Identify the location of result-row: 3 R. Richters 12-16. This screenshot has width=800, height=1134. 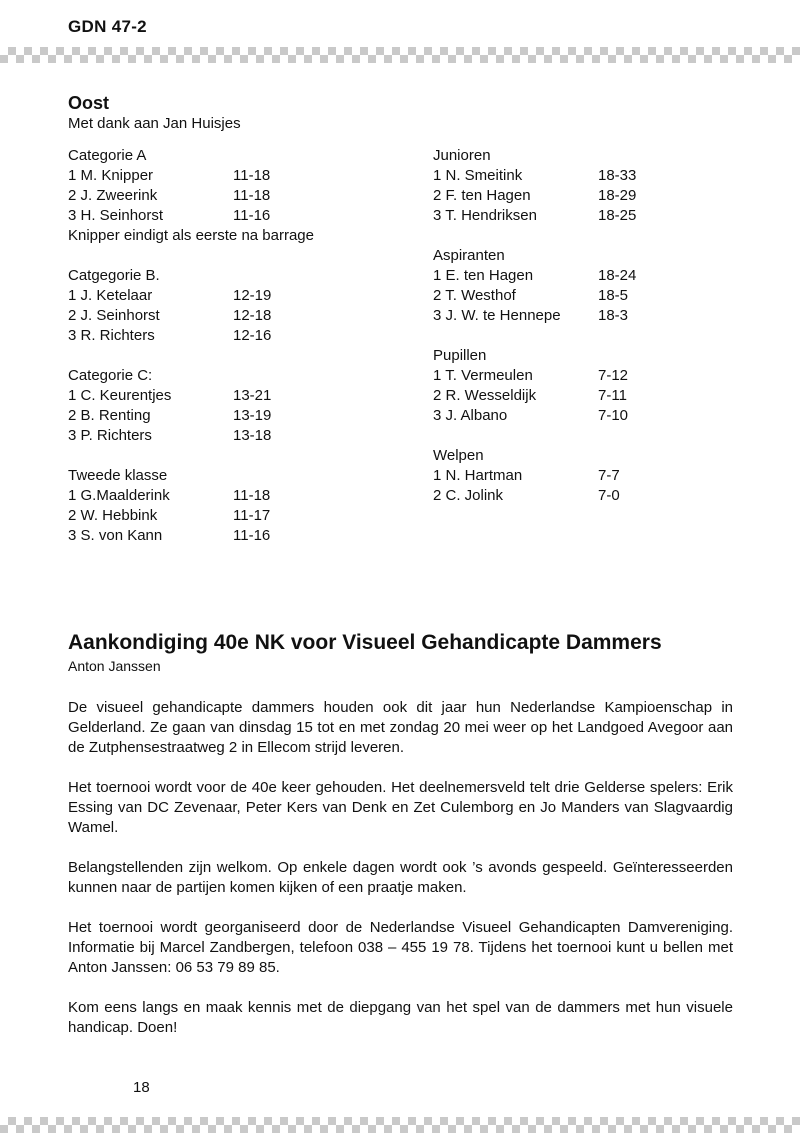
(238, 336).